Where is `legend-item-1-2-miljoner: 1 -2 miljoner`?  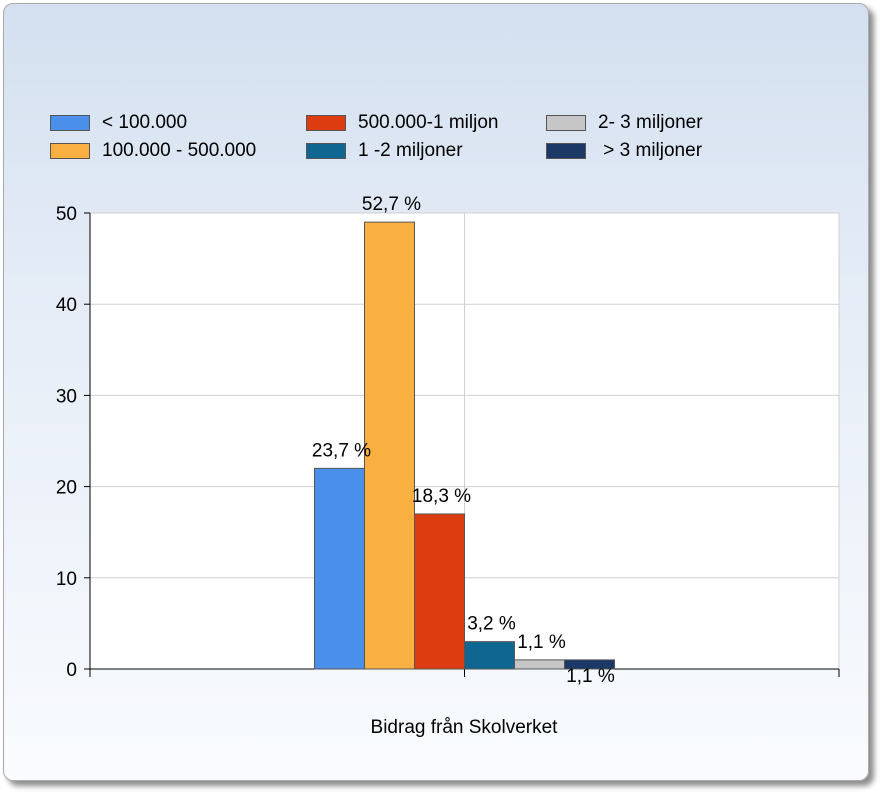 legend-item-1-2-miljoner: 1 -2 miljoner is located at coordinates (384, 151).